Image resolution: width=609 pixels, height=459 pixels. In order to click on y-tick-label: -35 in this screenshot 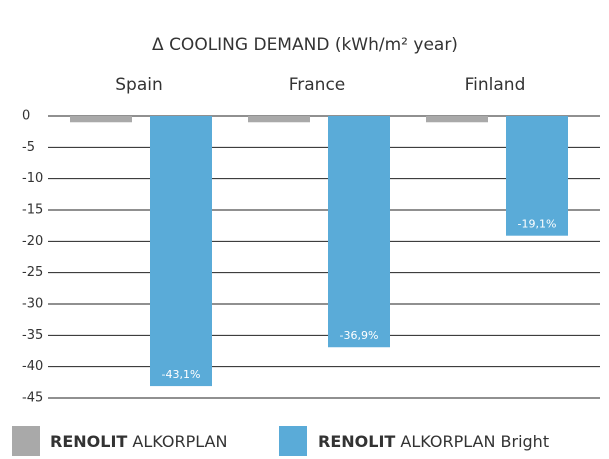, I will do `click(32, 335)`.